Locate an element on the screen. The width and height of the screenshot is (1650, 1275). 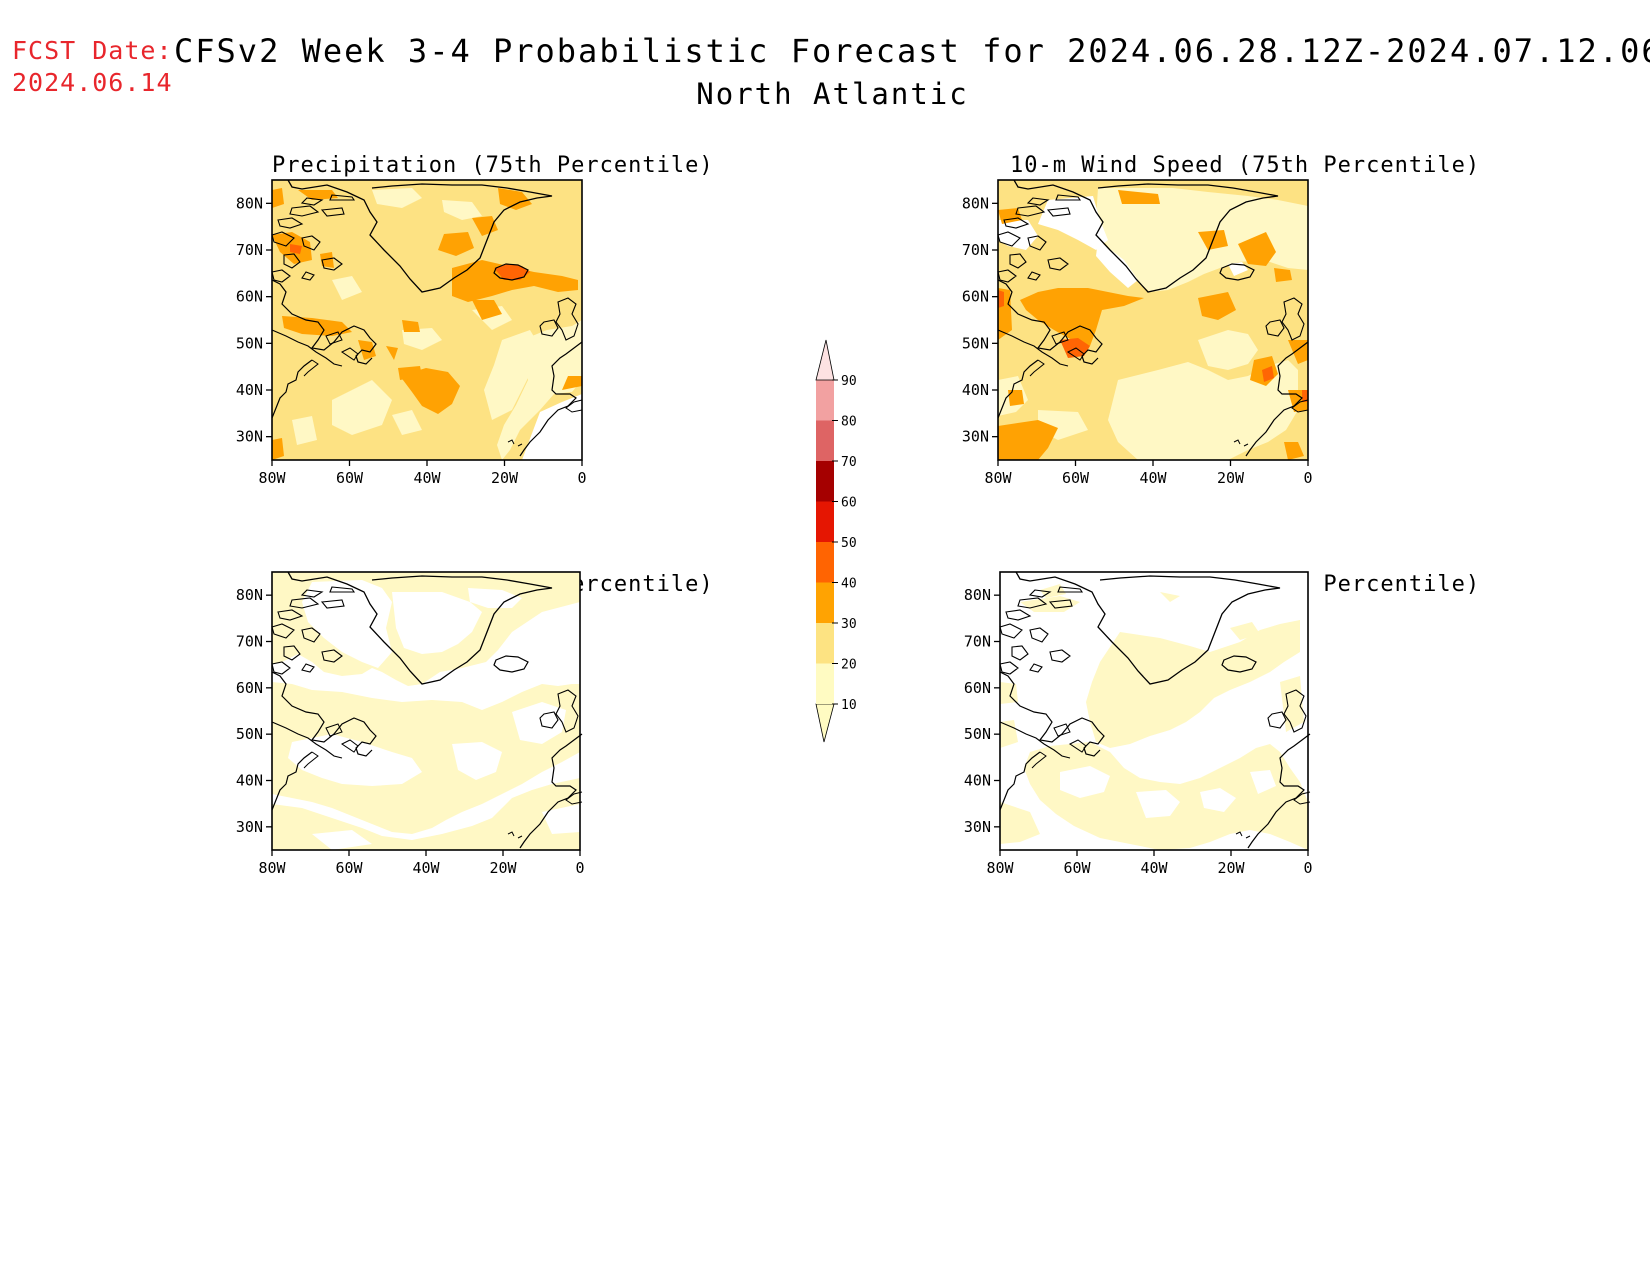
colorbar-label: 90 is located at coordinates (849, 381).